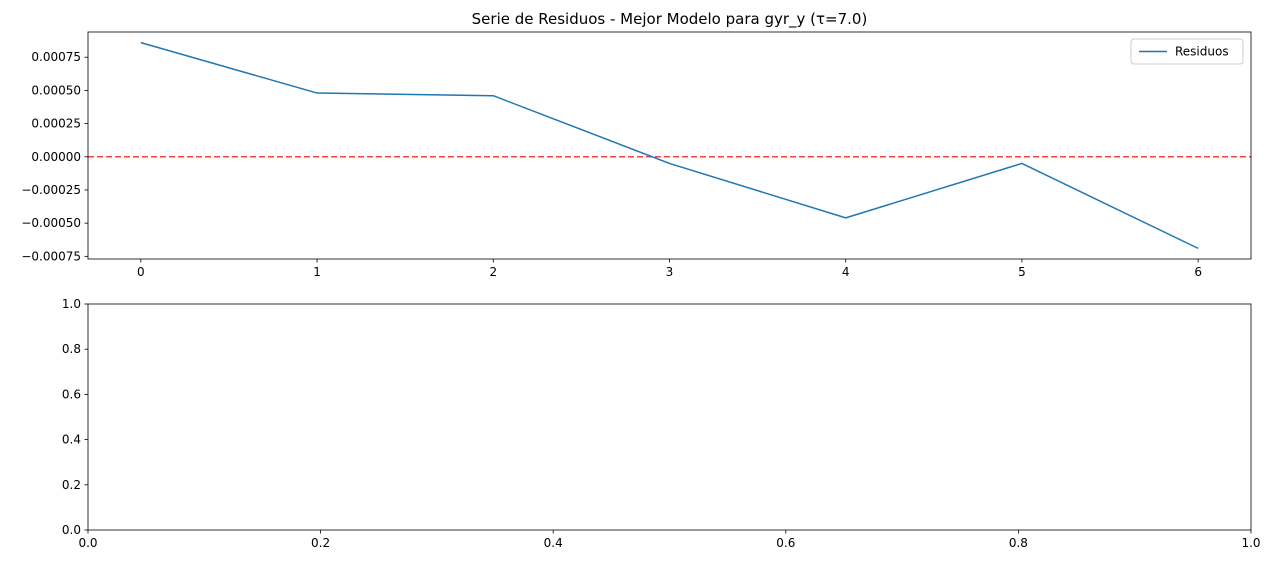 This screenshot has height=568, width=1271. I want to click on legend: Residuos, so click(1187, 51).